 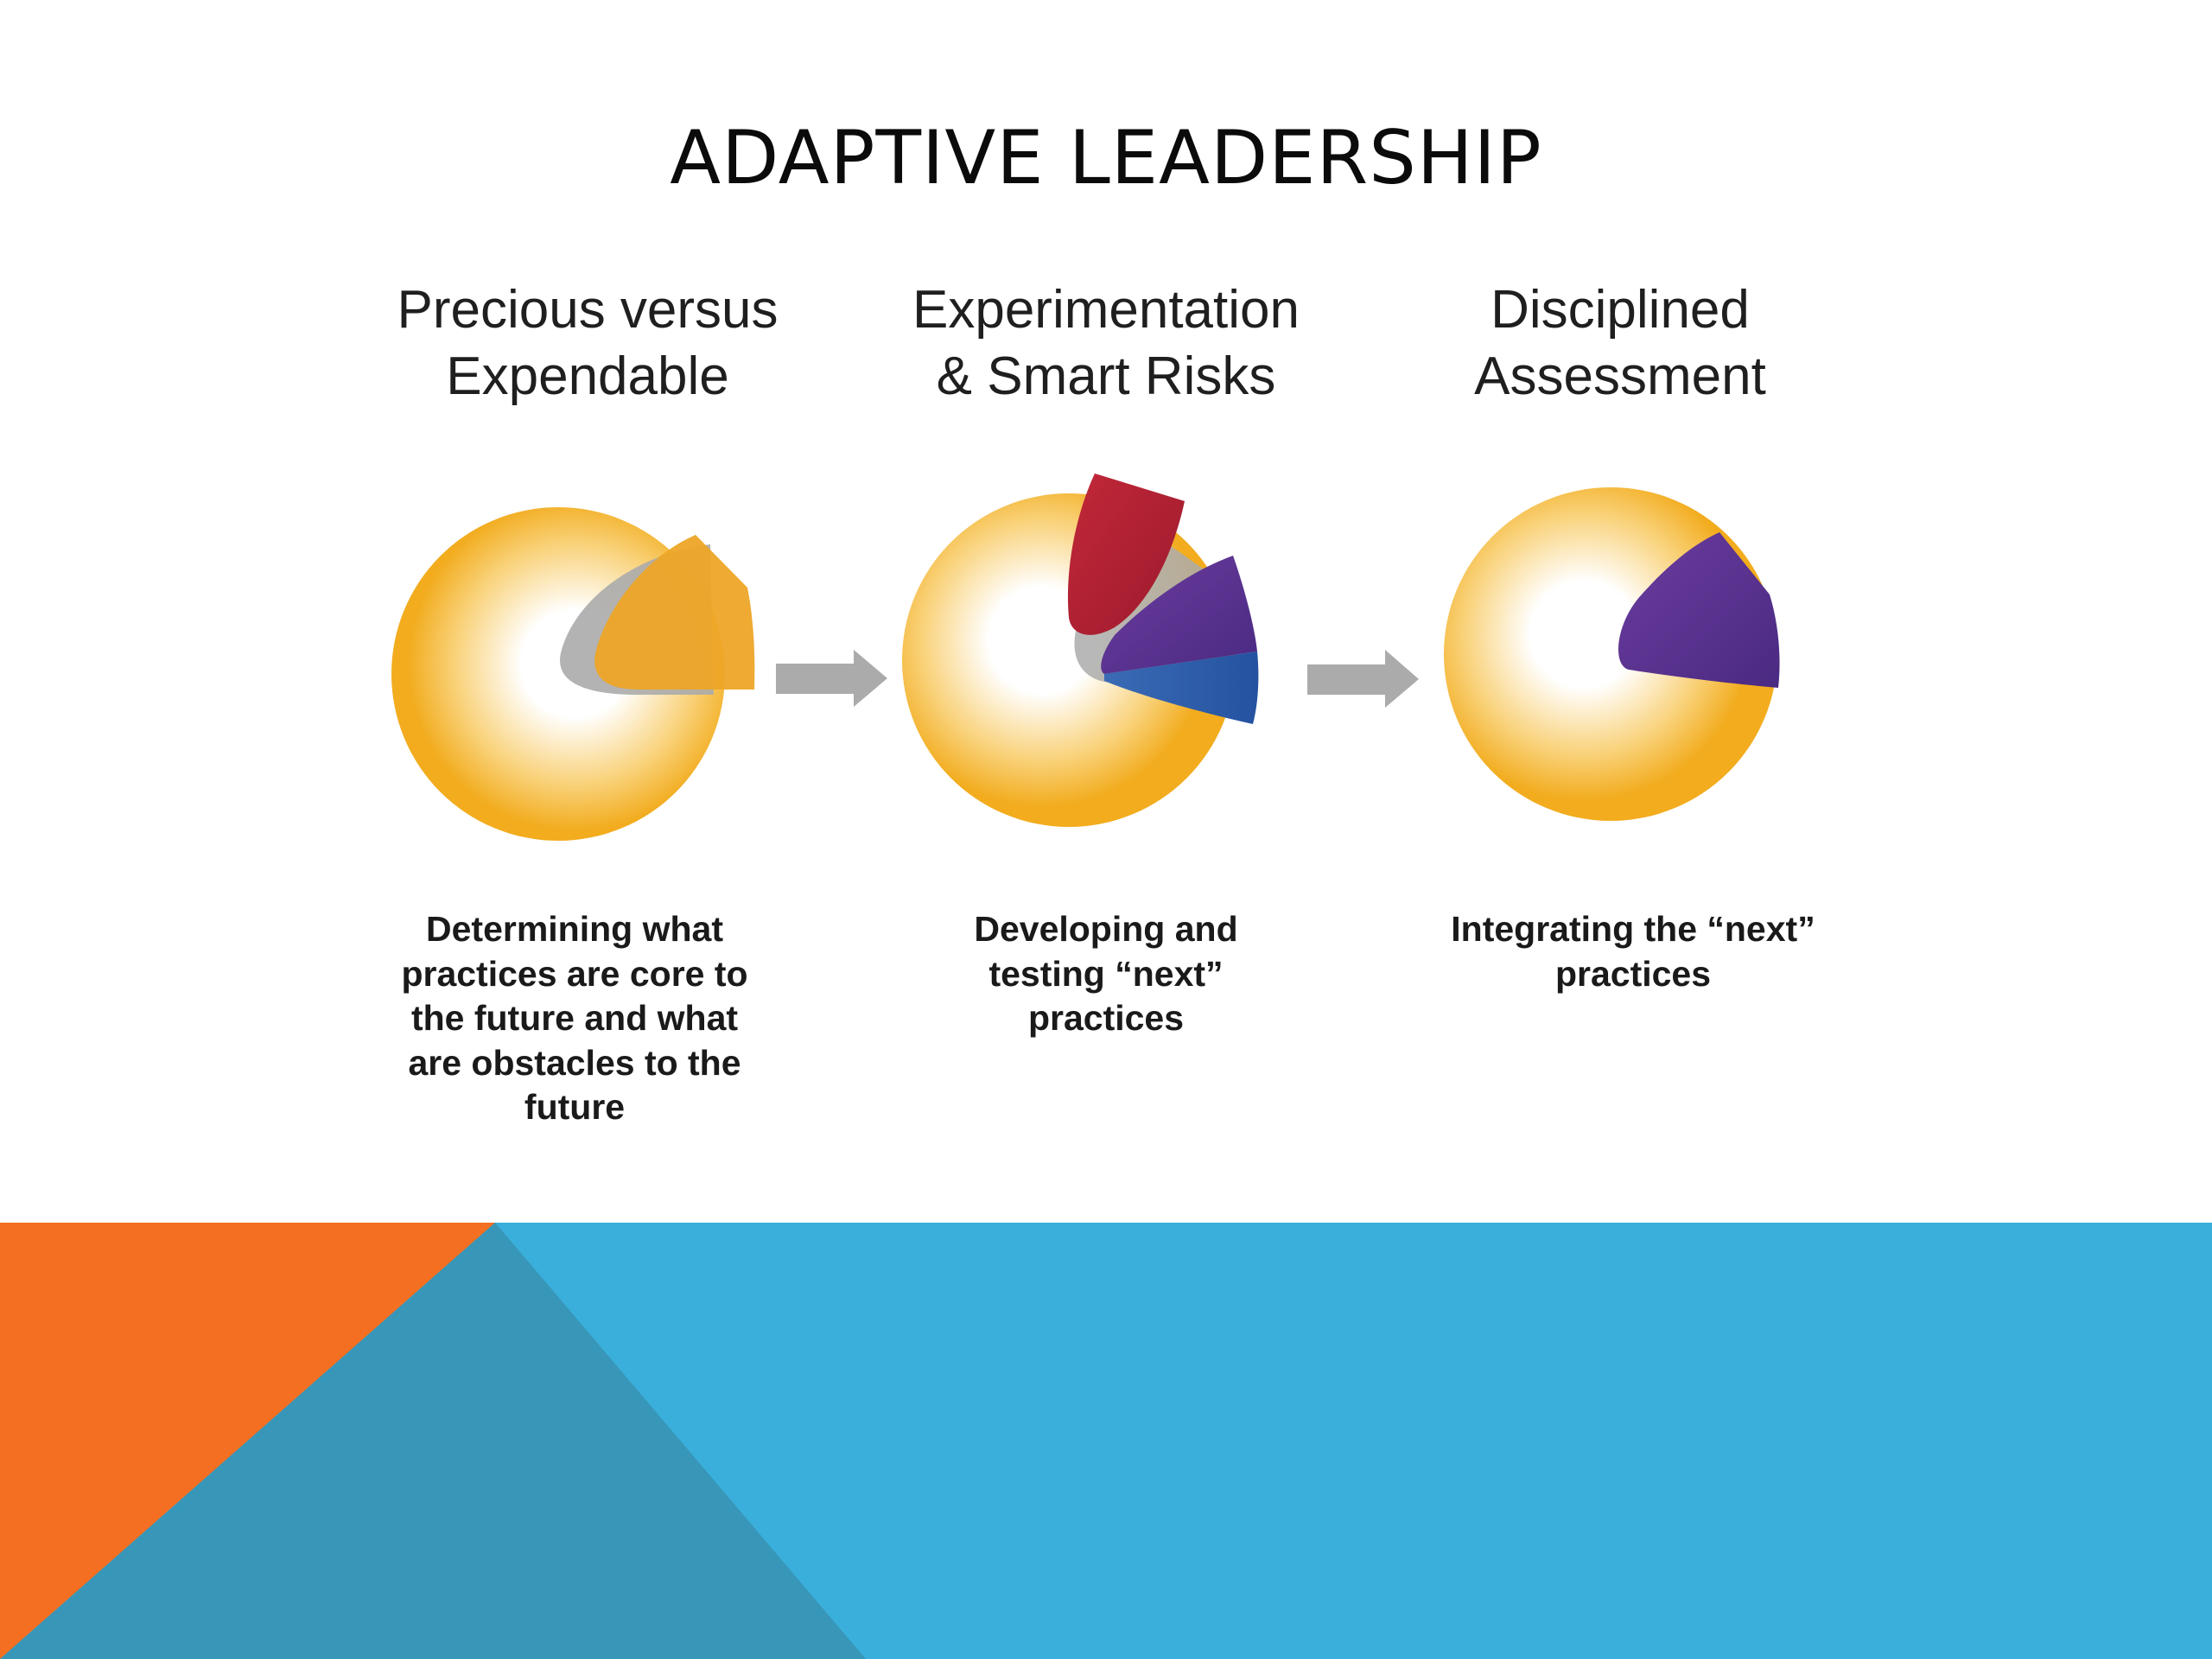 What do you see at coordinates (574, 1062) in the screenshot?
I see `caption-line: are obstacles to the` at bounding box center [574, 1062].